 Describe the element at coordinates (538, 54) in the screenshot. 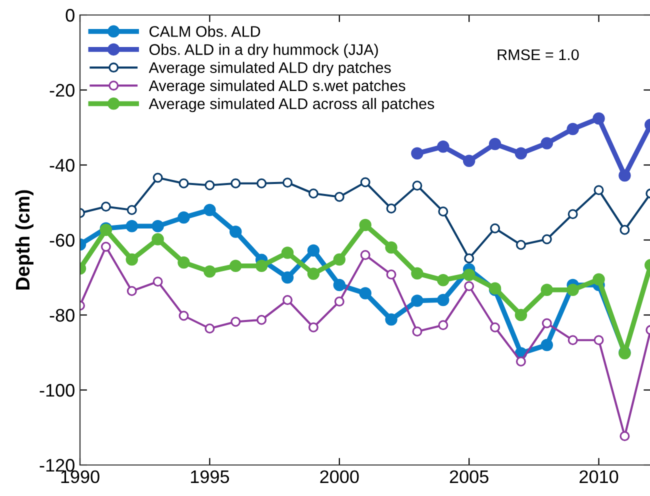

I see `annotation: RMSE = 1.0` at that location.